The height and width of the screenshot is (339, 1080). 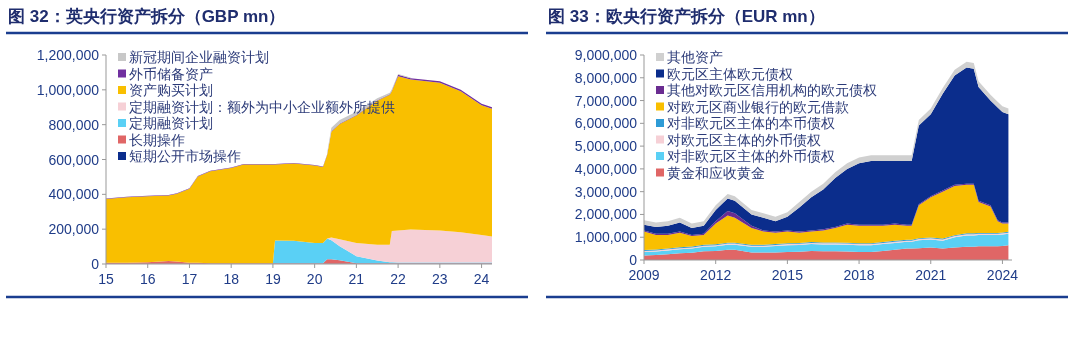 What do you see at coordinates (772, 90) in the screenshot?
I see `legend-label: 其他对欧元区信用机构的欧元债权` at bounding box center [772, 90].